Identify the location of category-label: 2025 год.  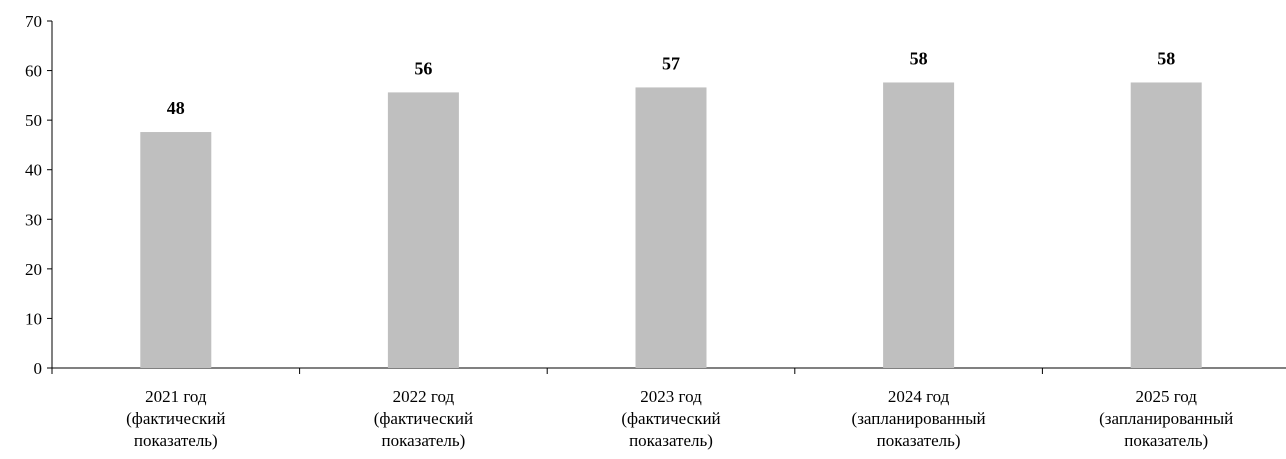
(1166, 396).